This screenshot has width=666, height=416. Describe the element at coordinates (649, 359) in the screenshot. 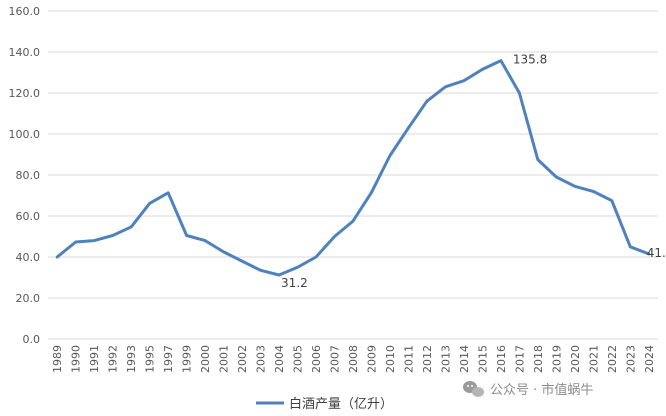

I see `x-tick-label: 2024` at that location.